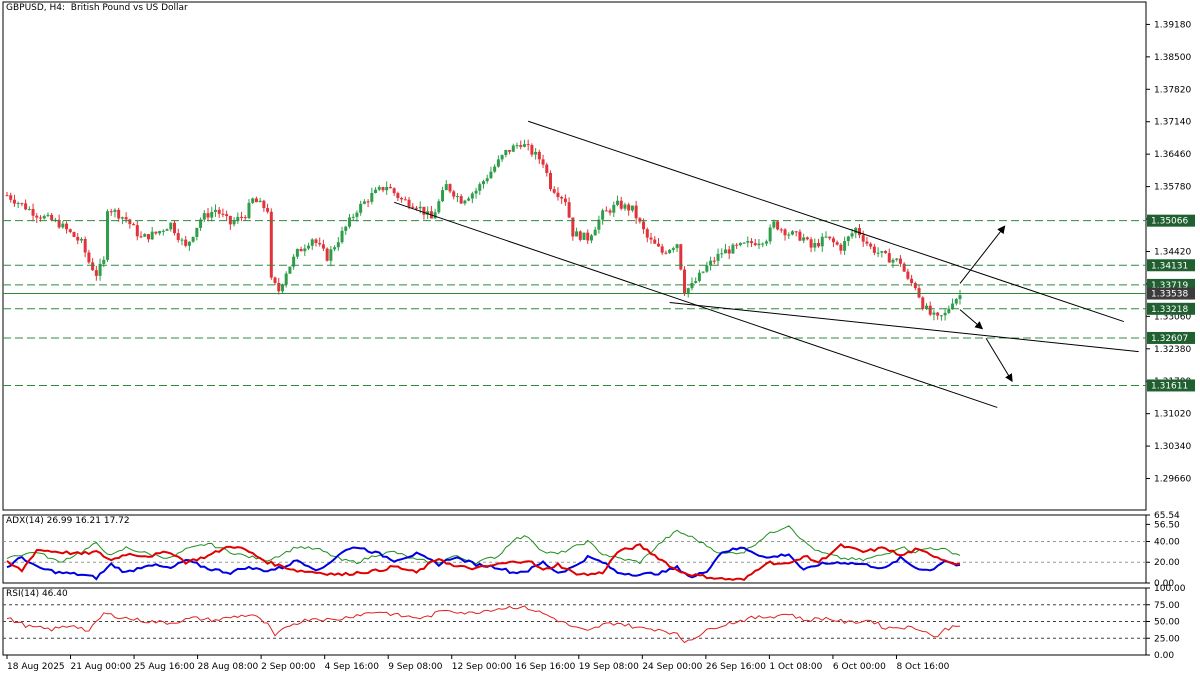 The width and height of the screenshot is (1200, 679). I want to click on level-label: 1.33538, so click(1169, 295).